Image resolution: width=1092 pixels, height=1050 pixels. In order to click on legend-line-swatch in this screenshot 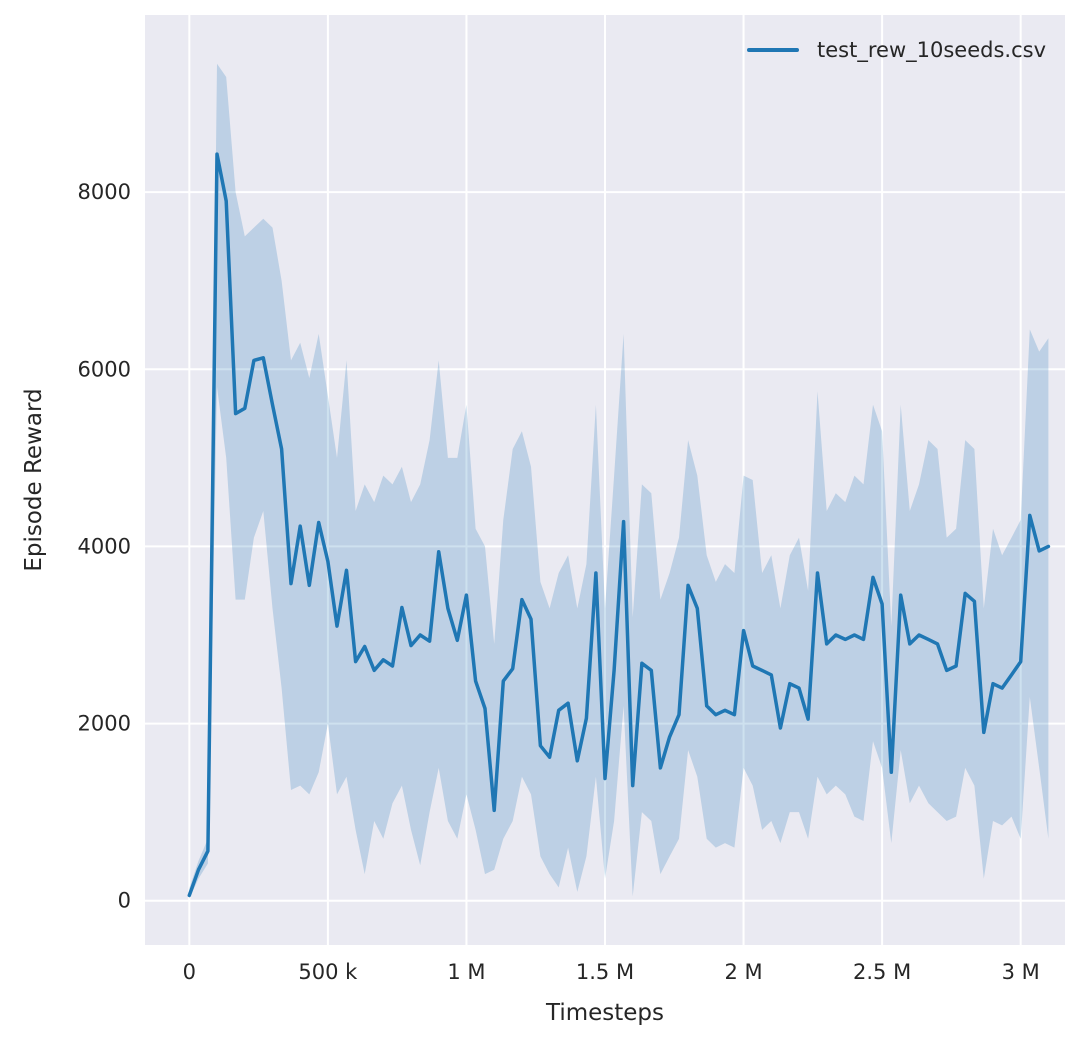, I will do `click(773, 50)`.